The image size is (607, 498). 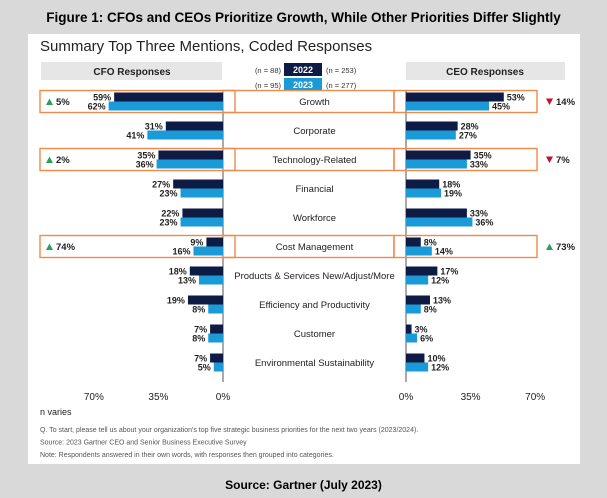 I want to click on cfo-bar-2022-products-services-new-adjust-more, so click(x=206, y=271).